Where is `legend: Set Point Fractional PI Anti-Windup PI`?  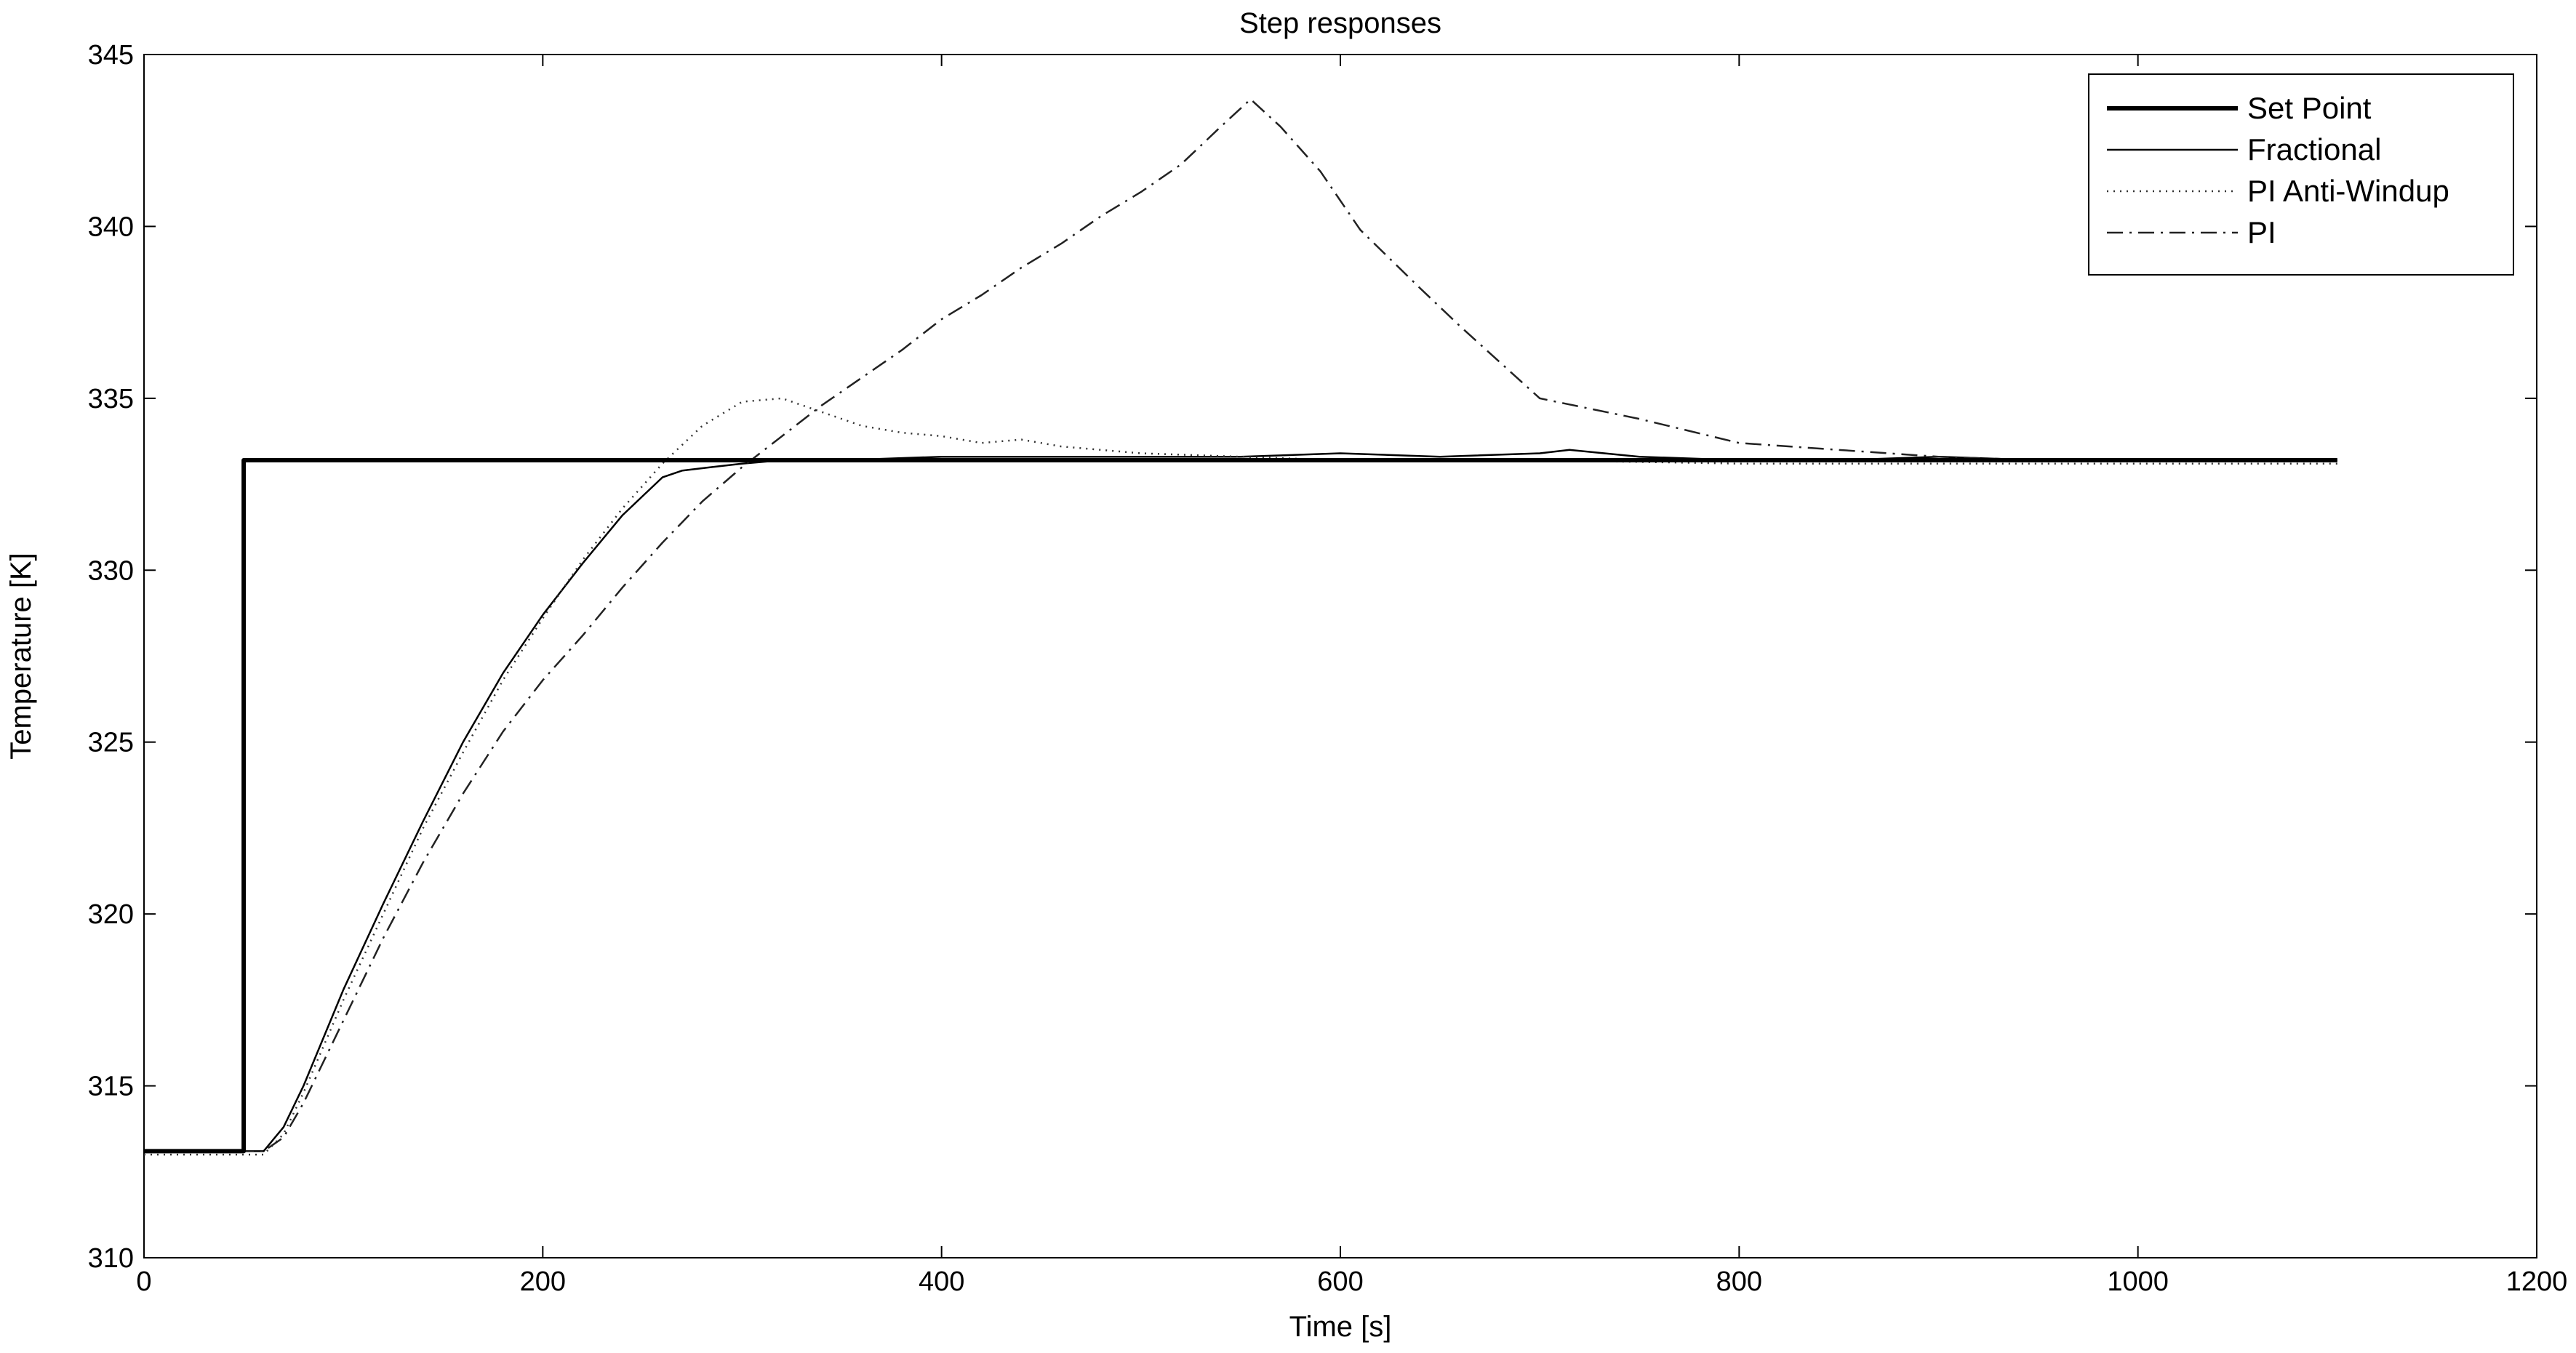 legend: Set Point Fractional PI Anti-Windup PI is located at coordinates (2301, 174).